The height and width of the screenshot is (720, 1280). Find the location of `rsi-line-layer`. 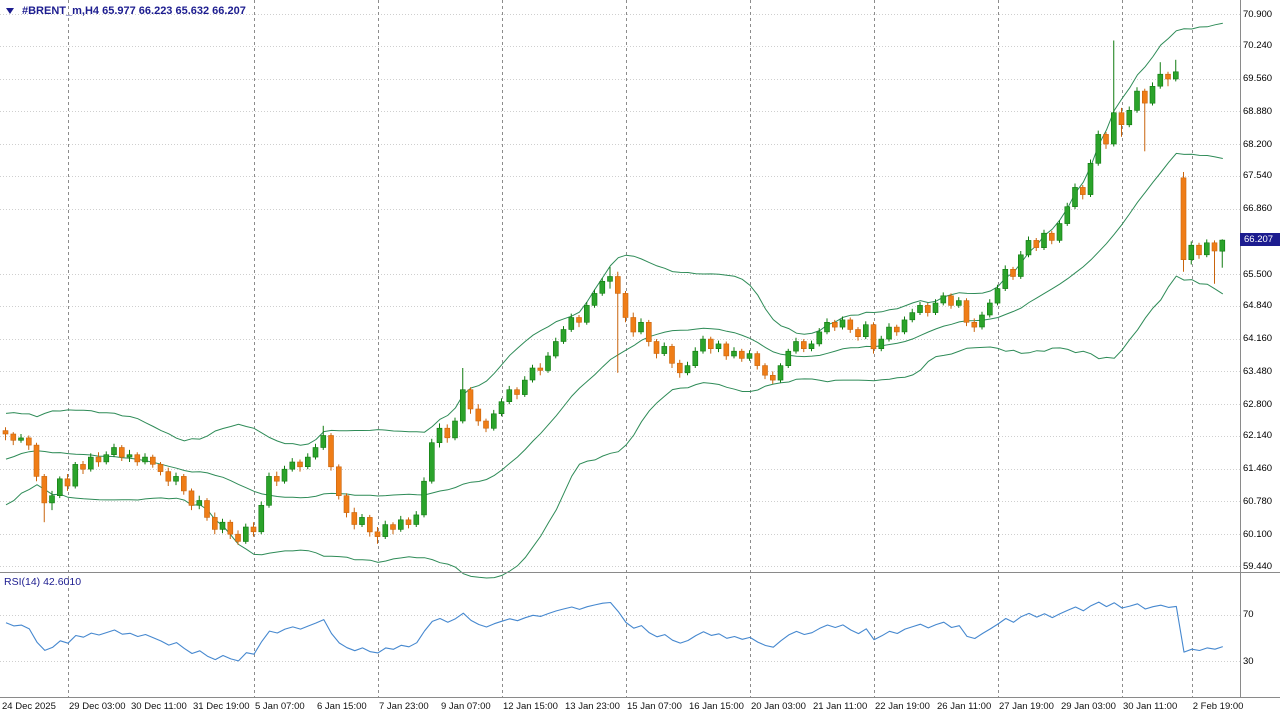

rsi-line-layer is located at coordinates (614, 631).